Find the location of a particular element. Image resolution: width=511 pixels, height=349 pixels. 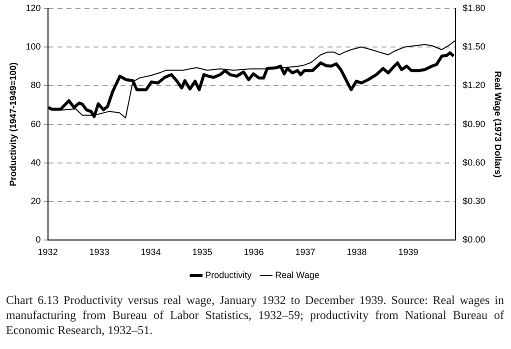

y-tick-label: 120 is located at coordinates (33, 7).